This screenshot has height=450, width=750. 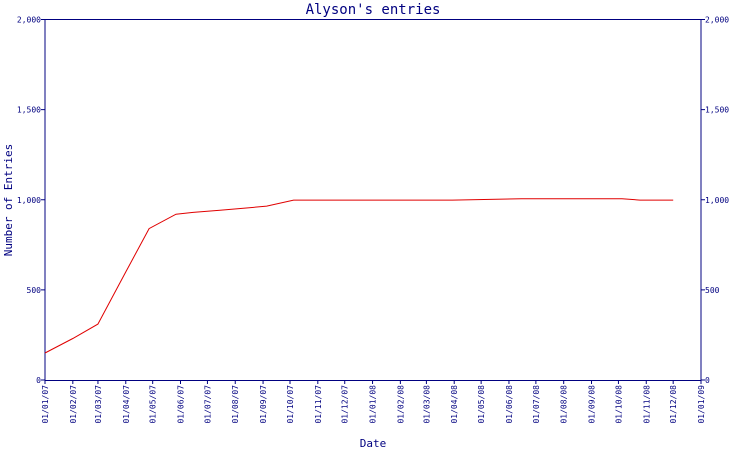 What do you see at coordinates (207, 404) in the screenshot?
I see `x-tick-label: 01/07/07` at bounding box center [207, 404].